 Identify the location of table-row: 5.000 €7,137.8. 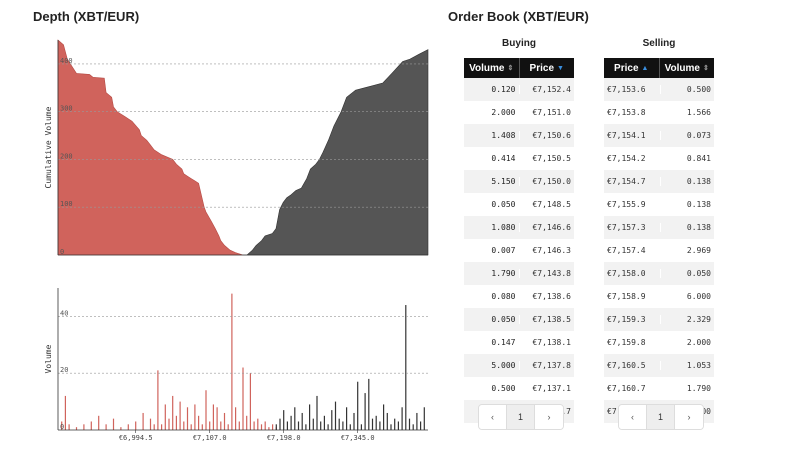
(519, 365).